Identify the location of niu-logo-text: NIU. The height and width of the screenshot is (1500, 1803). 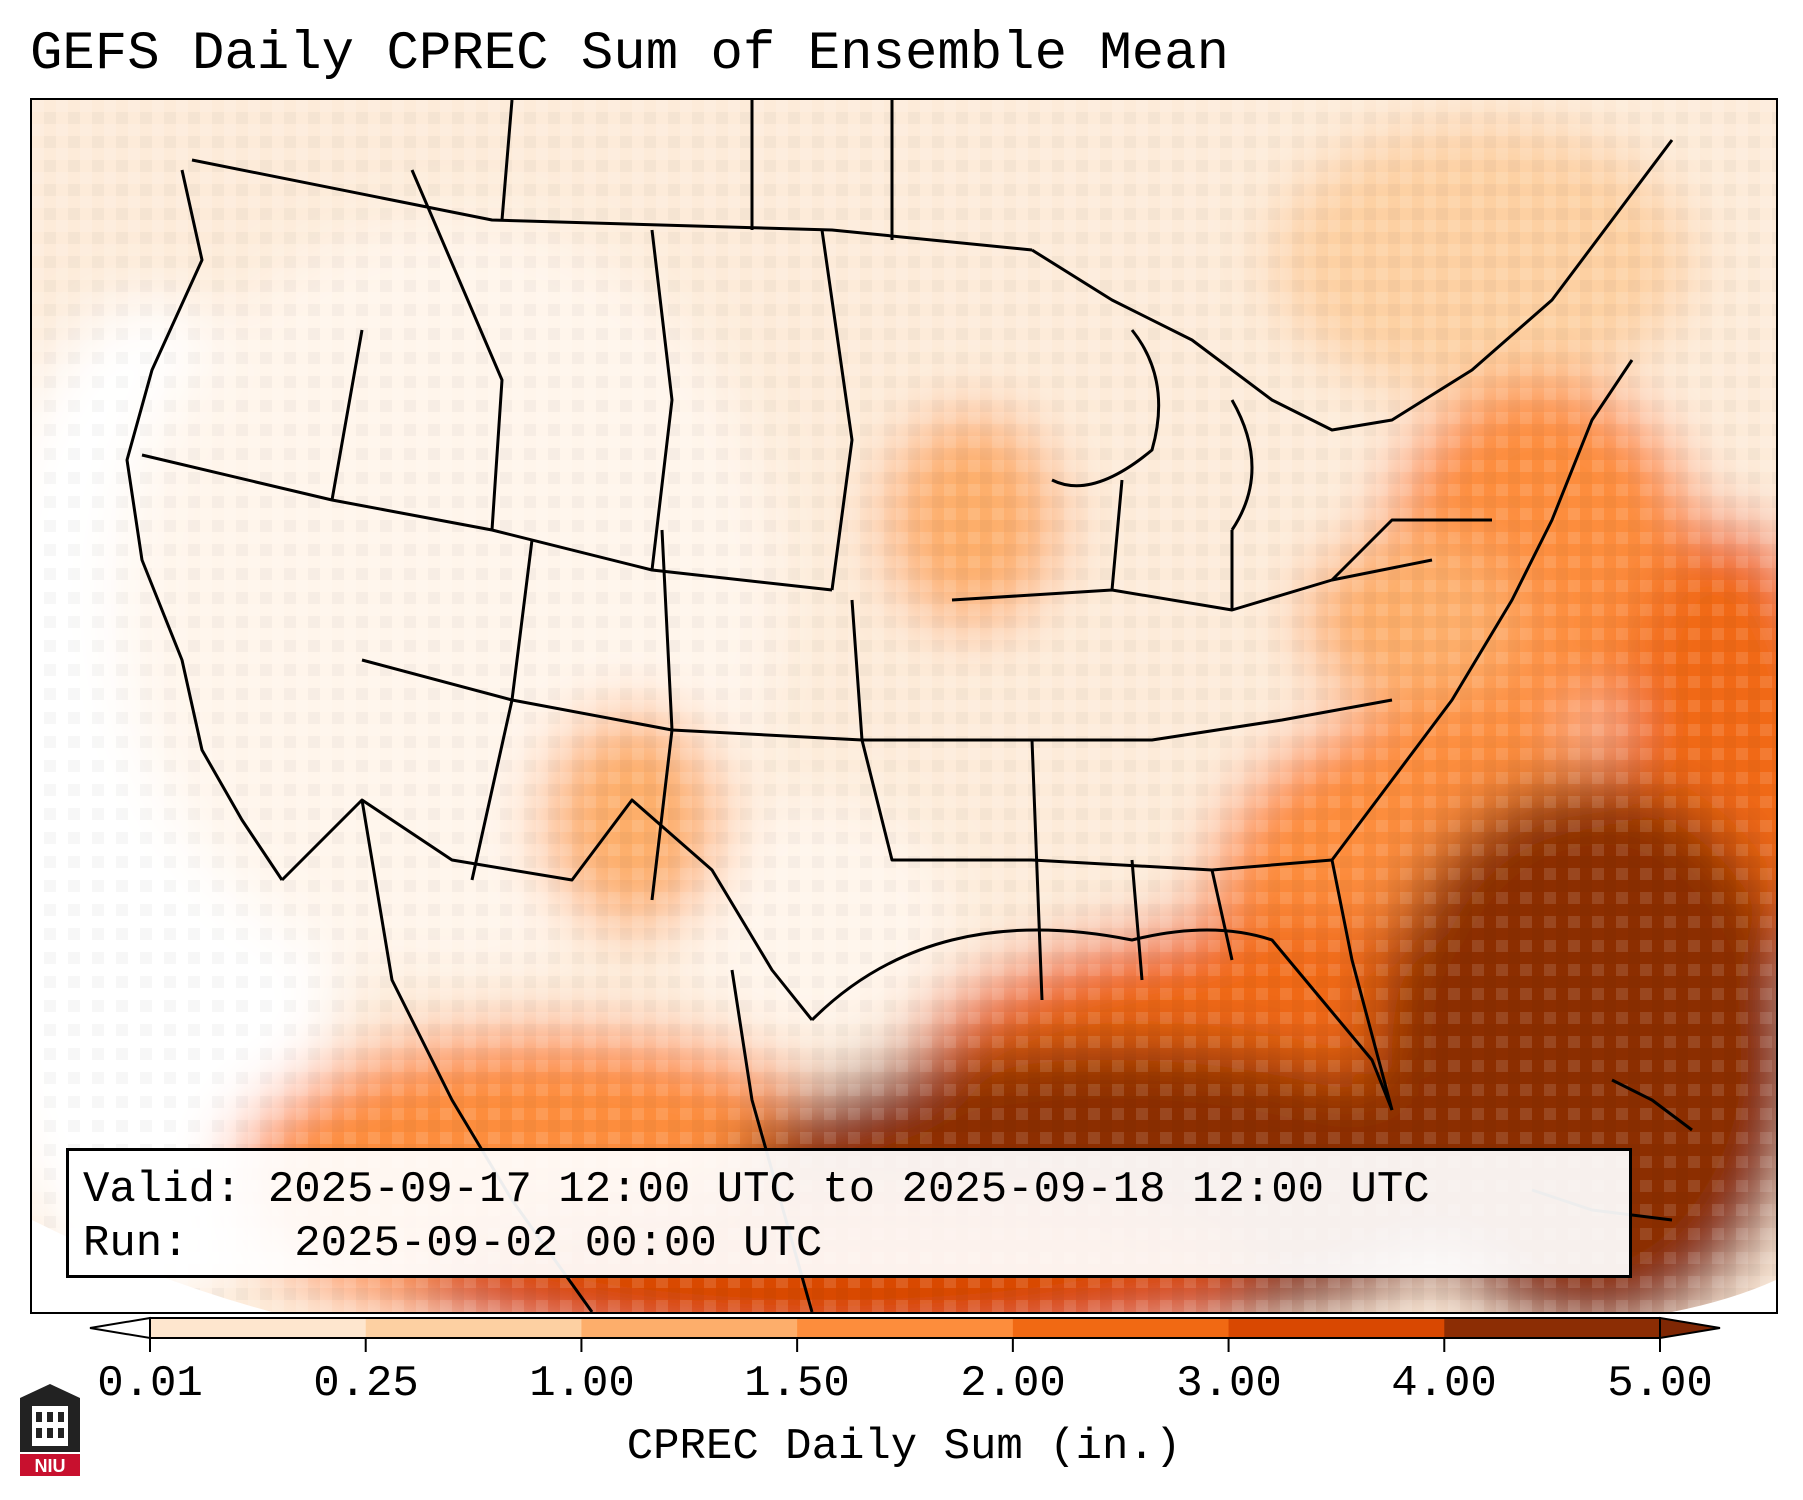
(50, 1466).